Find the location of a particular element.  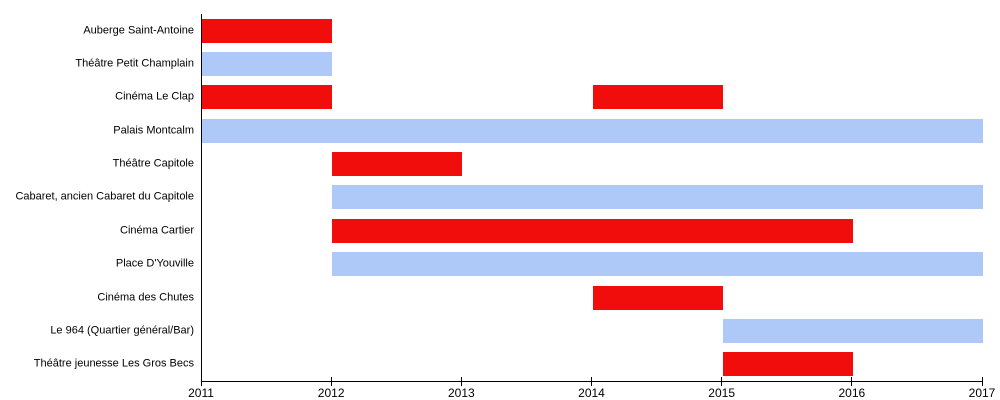

x-axis: 2011 2012 2013 2014 2015 2016 2017 is located at coordinates (591, 388).